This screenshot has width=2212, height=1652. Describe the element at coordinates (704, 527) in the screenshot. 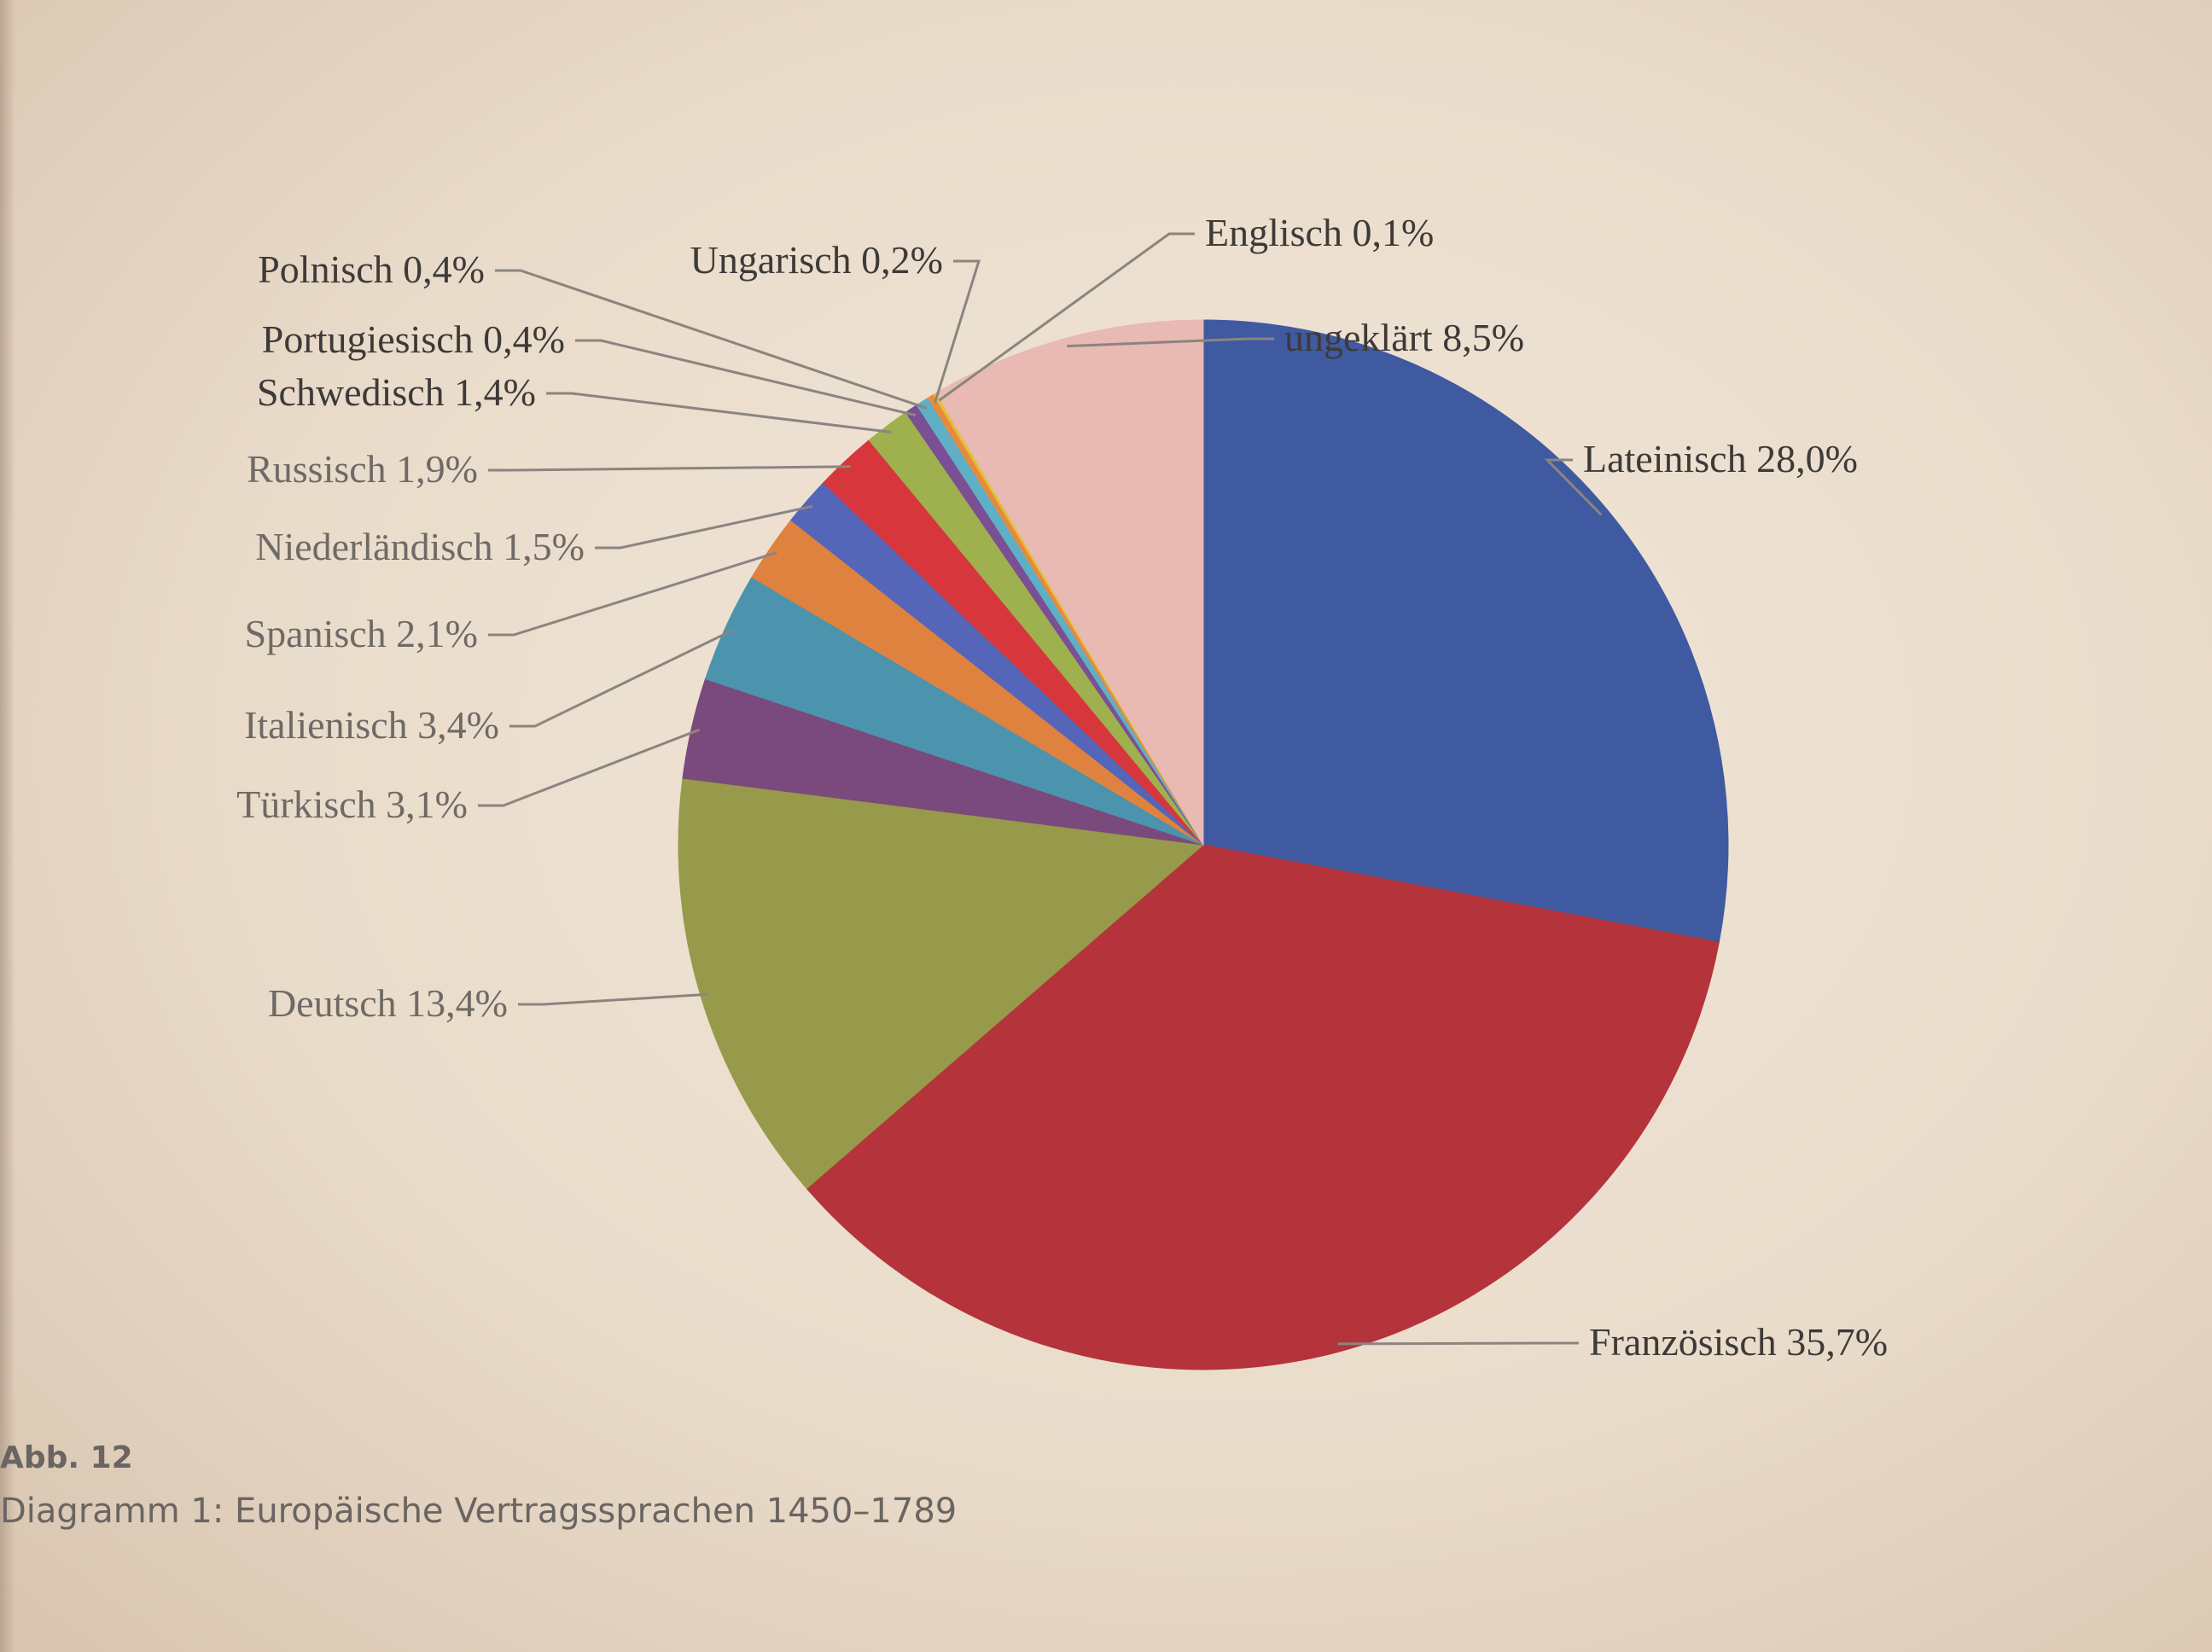

I see `leader-line-niederländisch` at that location.